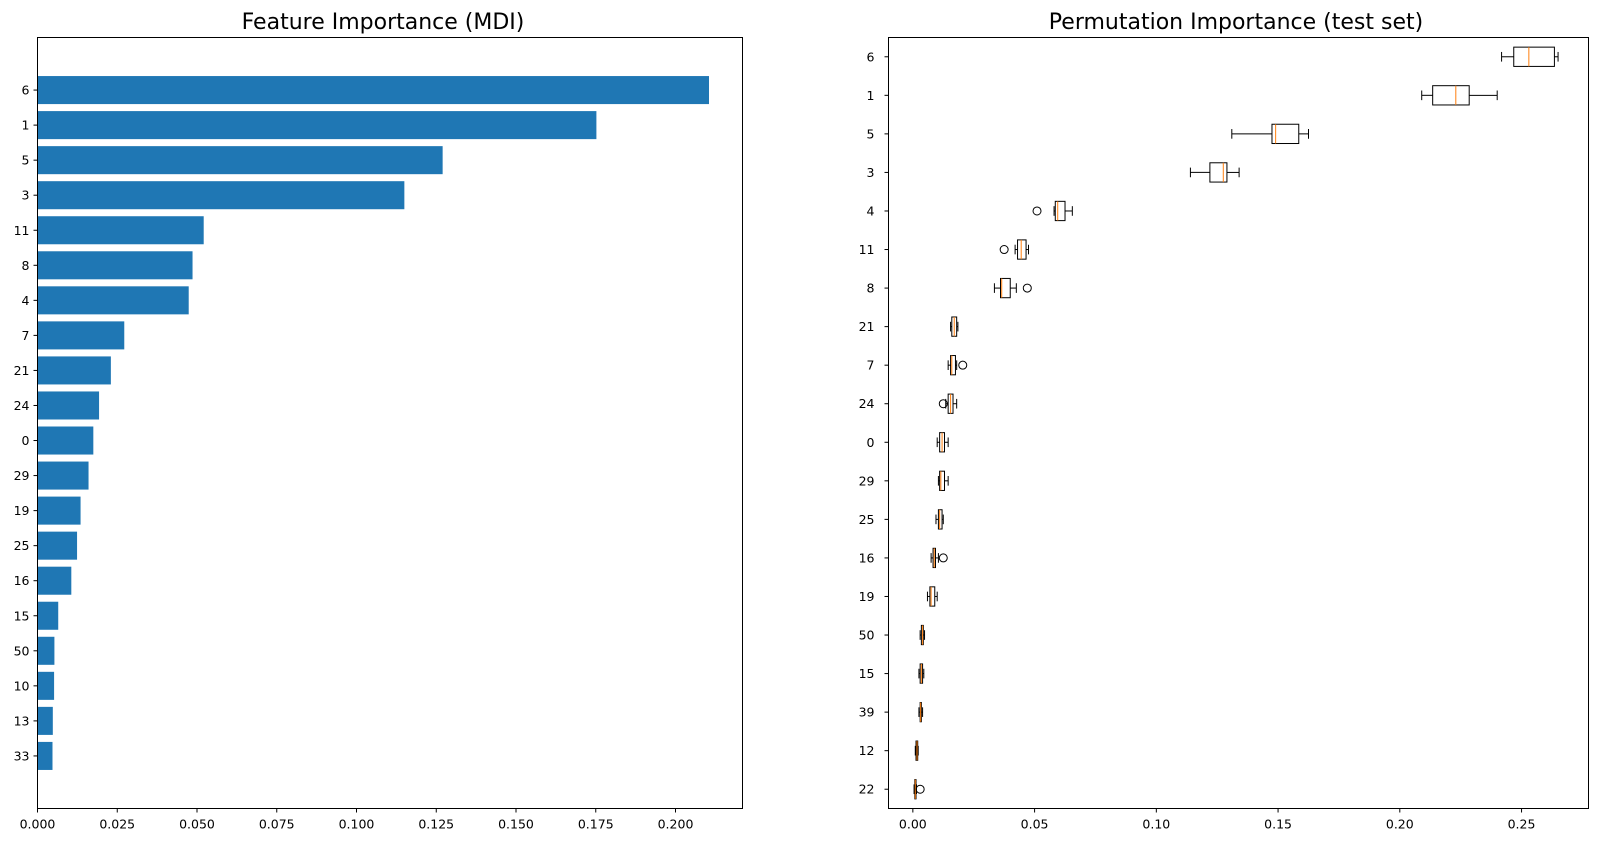  What do you see at coordinates (26, 90) in the screenshot?
I see `mdi-y-tick-label: 6` at bounding box center [26, 90].